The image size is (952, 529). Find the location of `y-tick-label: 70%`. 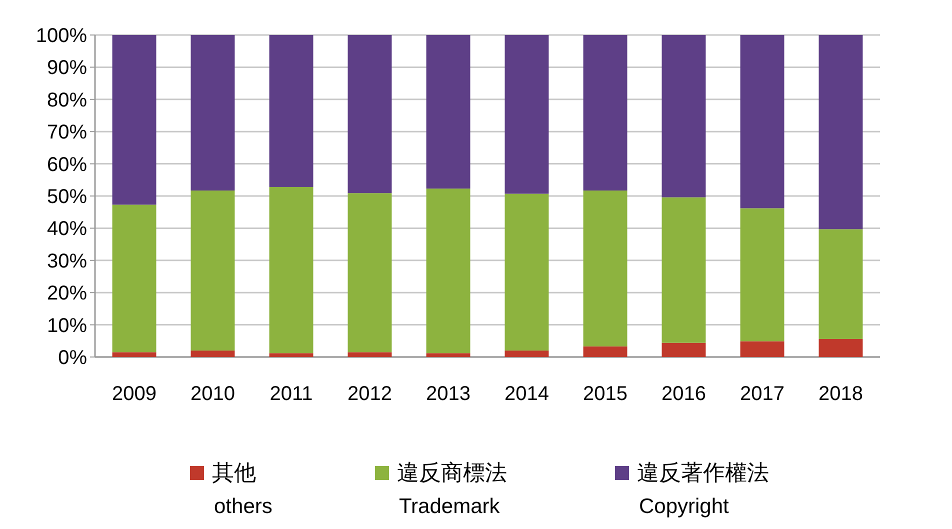

y-tick-label: 70% is located at coordinates (67, 133).